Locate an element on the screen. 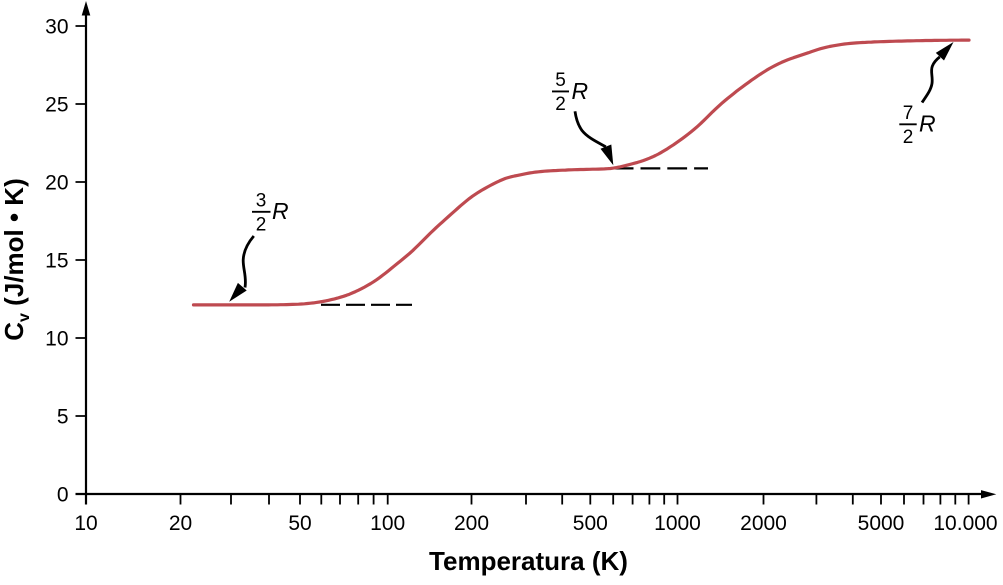 Image resolution: width=1003 pixels, height=585 pixels. svg-text: 30 is located at coordinates (56, 26).